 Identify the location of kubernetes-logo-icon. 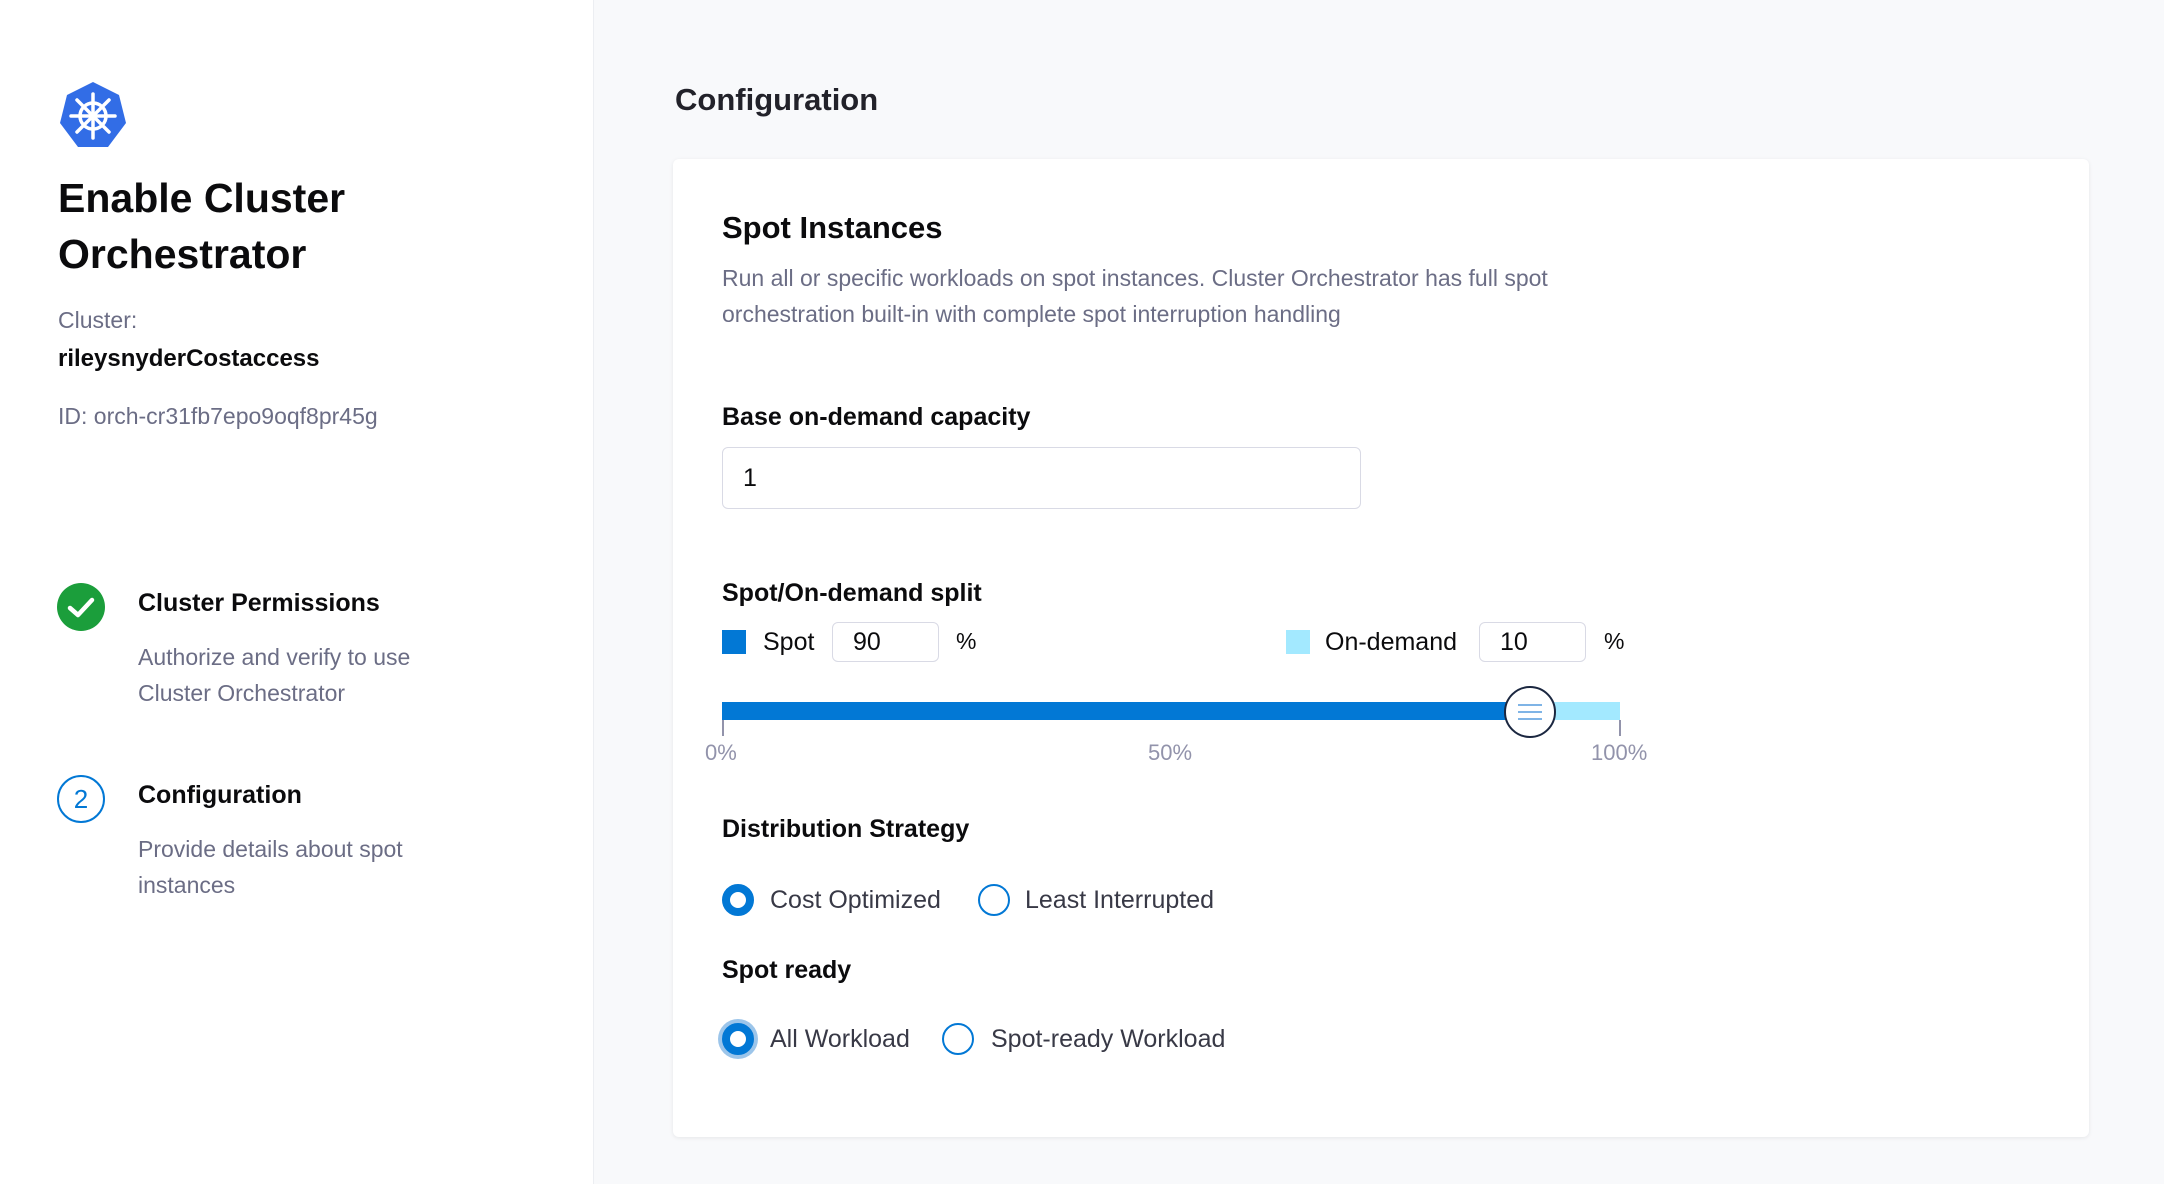
(93, 114).